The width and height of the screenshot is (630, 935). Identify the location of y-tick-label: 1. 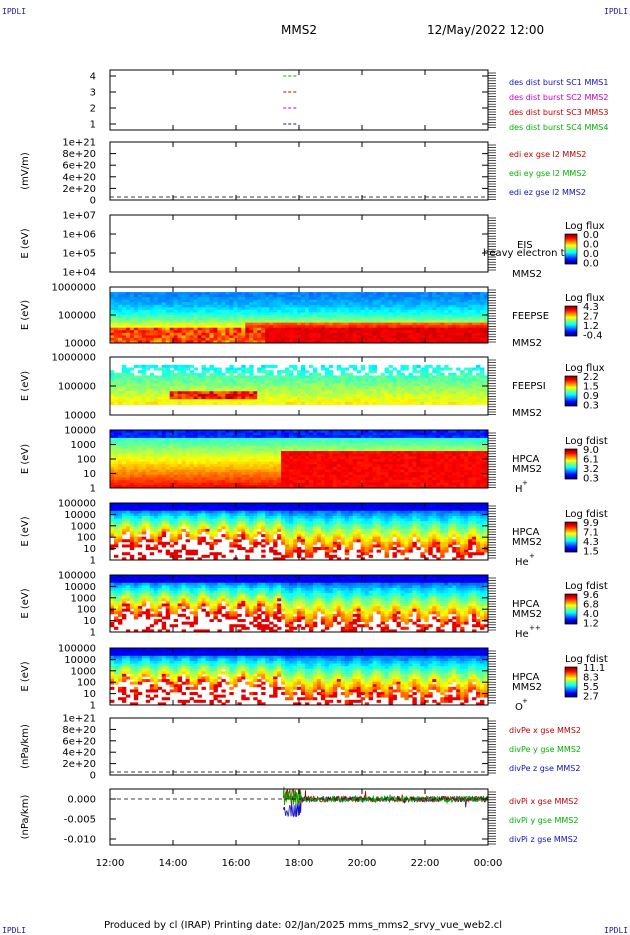
(93, 125).